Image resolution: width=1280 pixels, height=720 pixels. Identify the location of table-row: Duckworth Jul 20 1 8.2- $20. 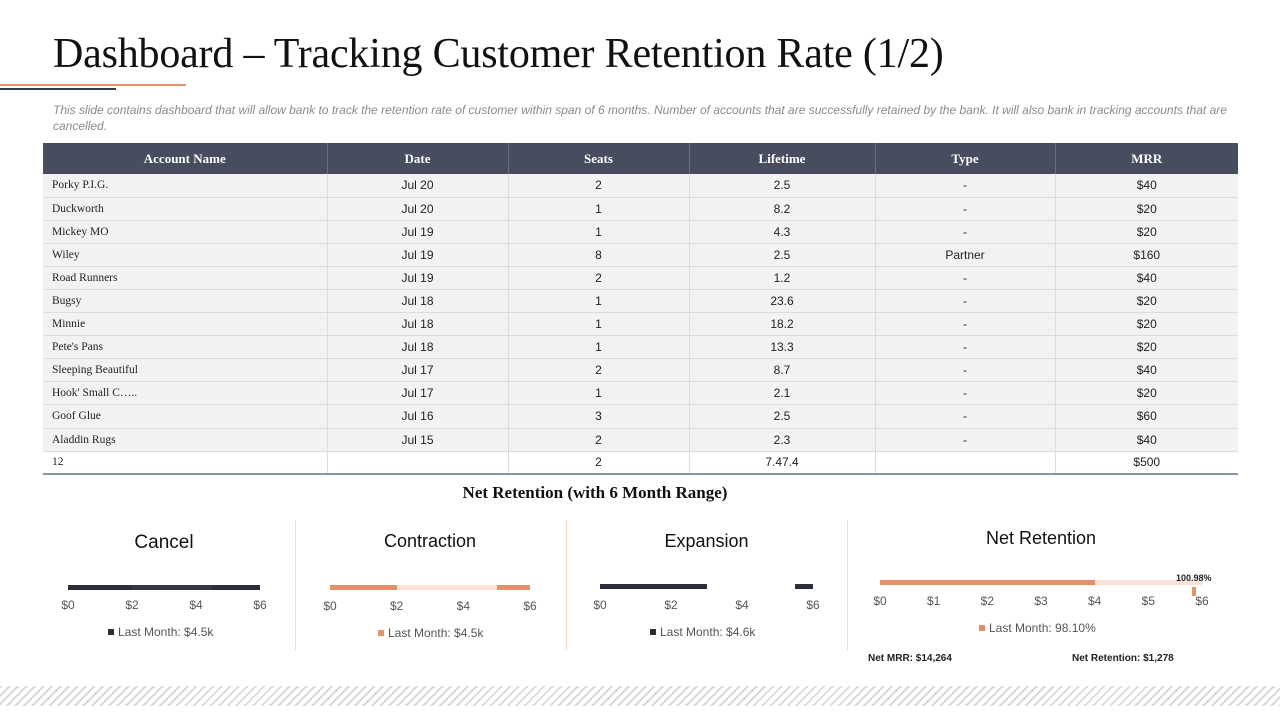
(640, 209).